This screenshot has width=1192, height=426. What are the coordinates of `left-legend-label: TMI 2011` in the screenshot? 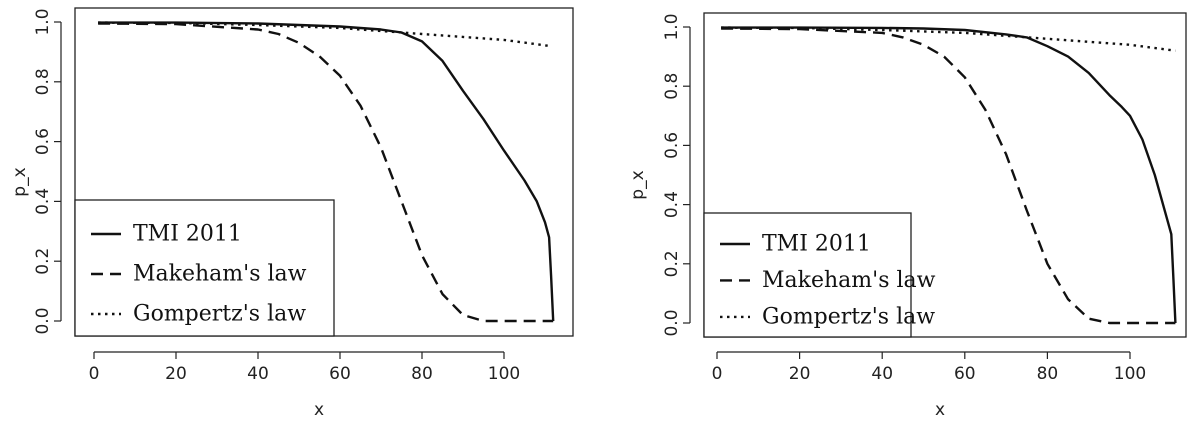 It's located at (187, 234).